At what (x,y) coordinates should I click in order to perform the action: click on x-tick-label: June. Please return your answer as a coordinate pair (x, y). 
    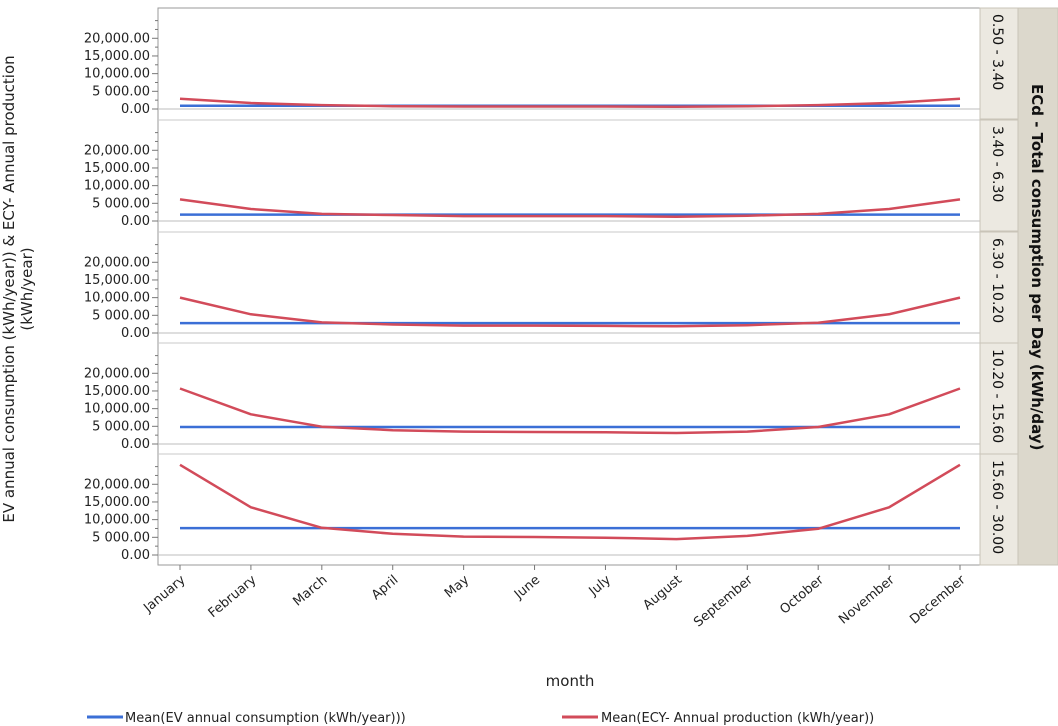
    Looking at the image, I should click on (527, 588).